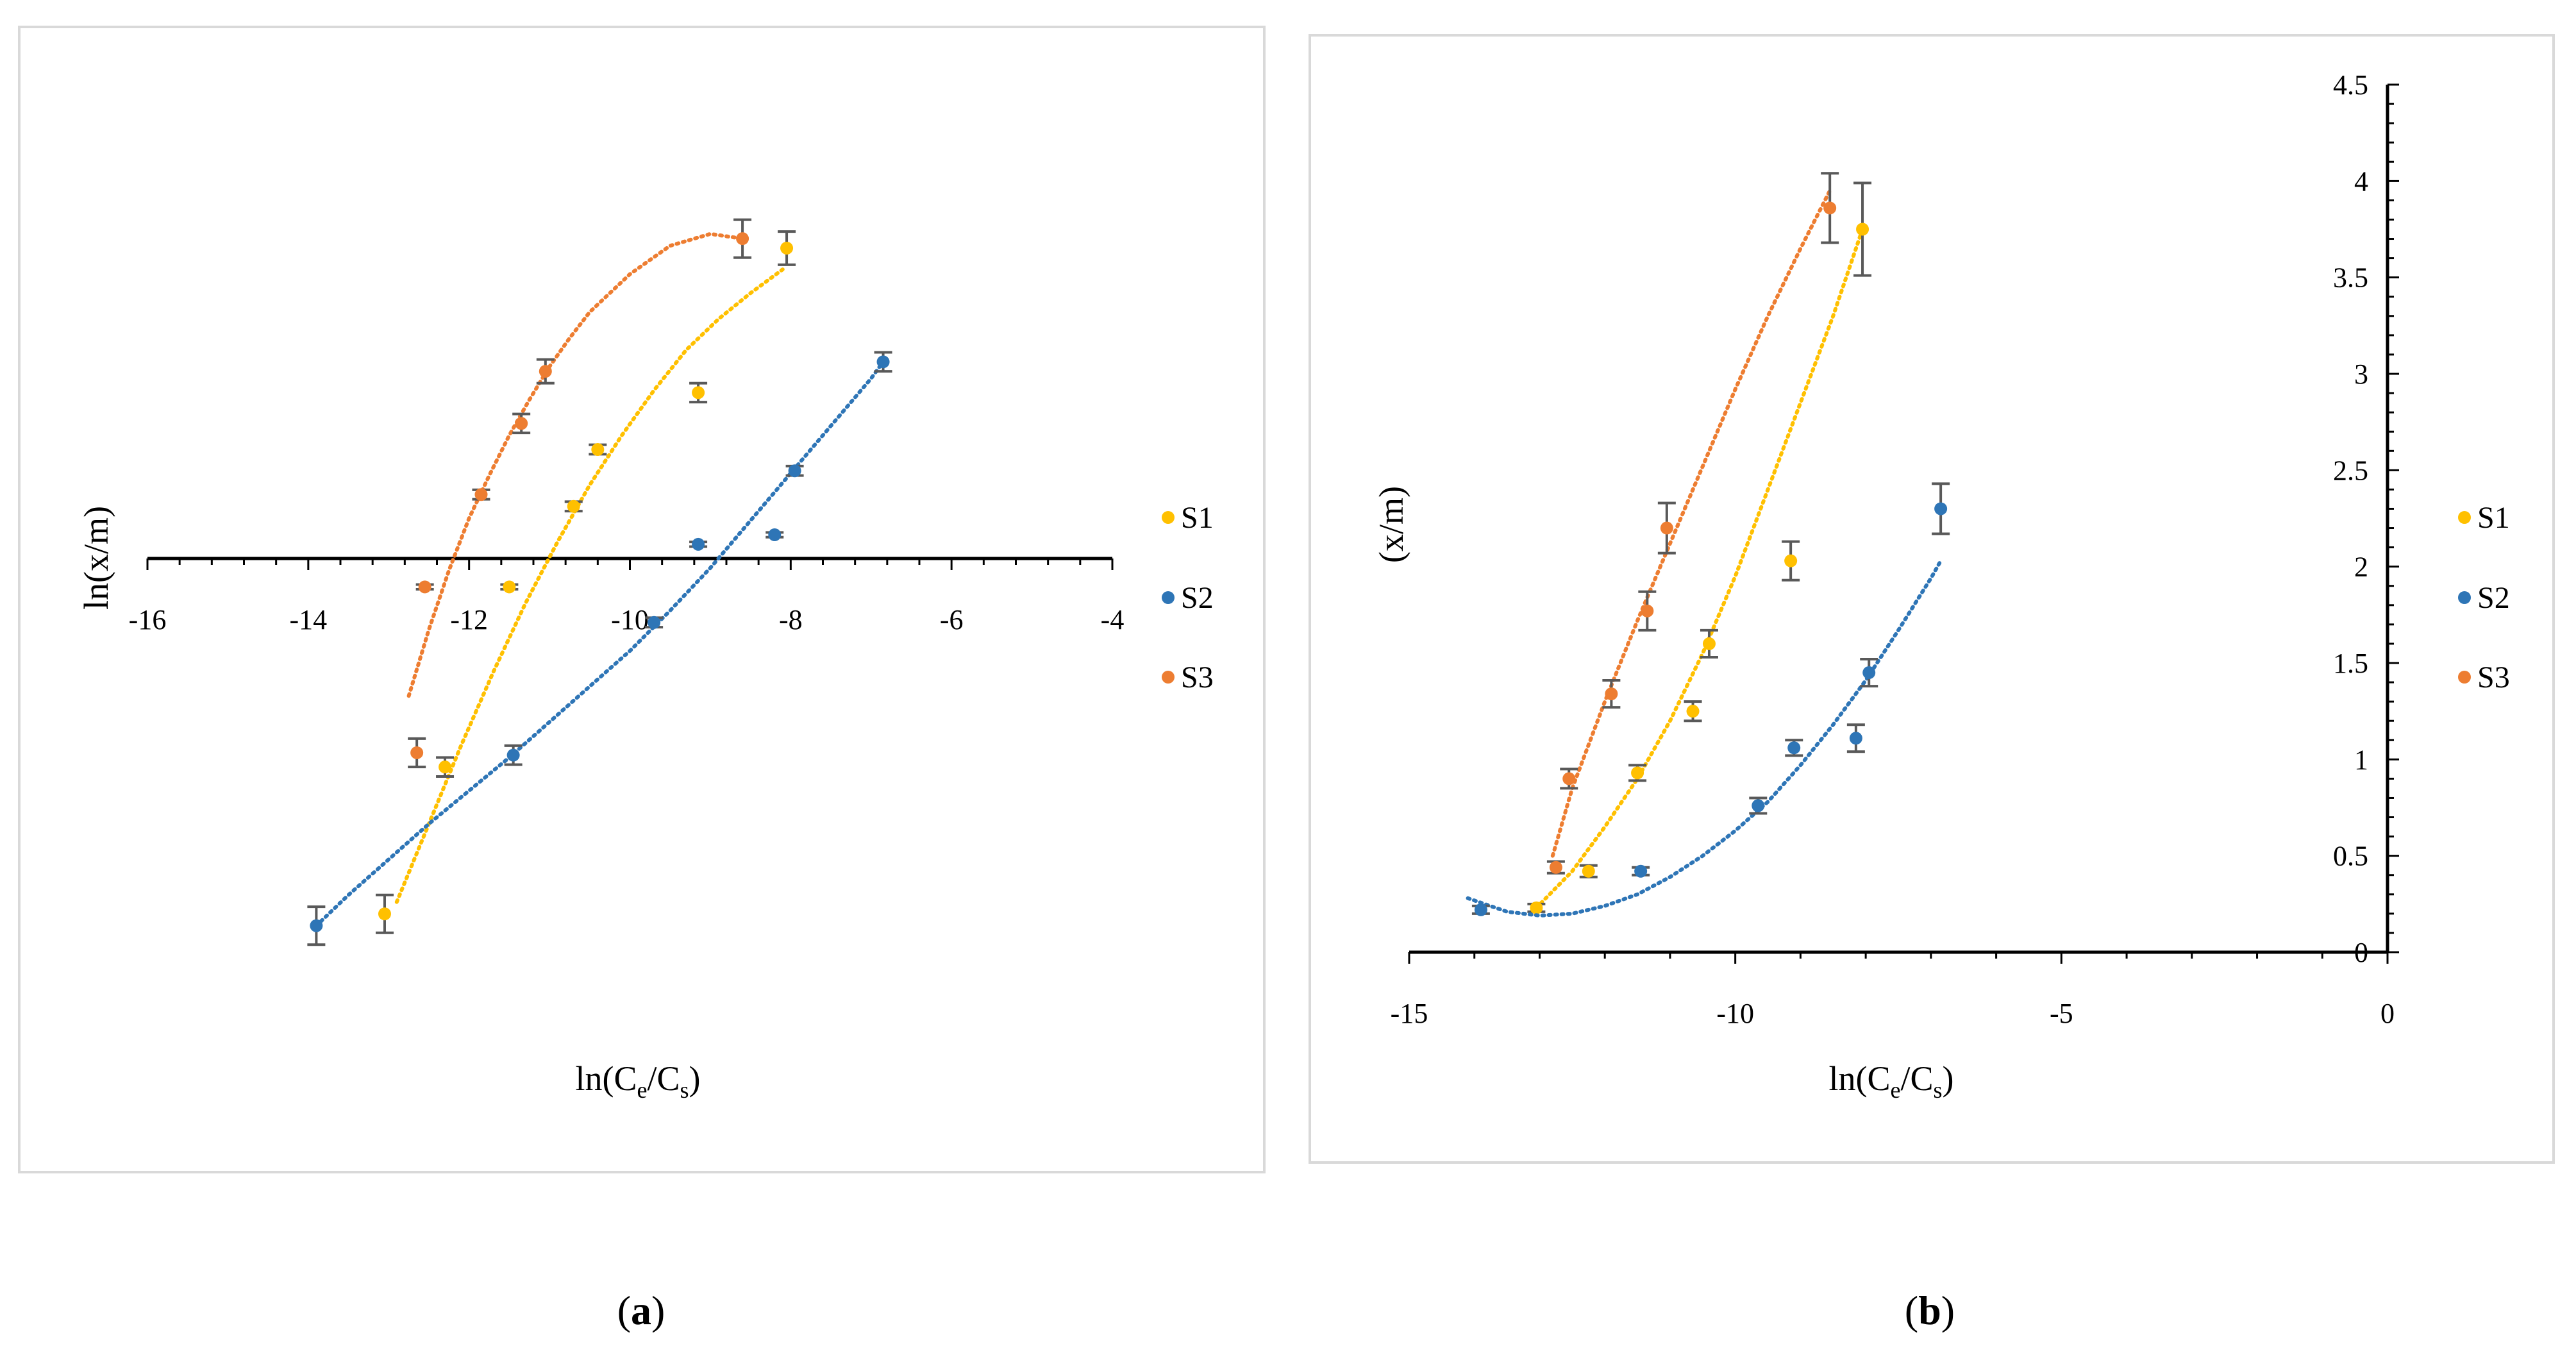 This screenshot has height=1360, width=2576. I want to click on y-tick-label-b: 0.5, so click(2350, 856).